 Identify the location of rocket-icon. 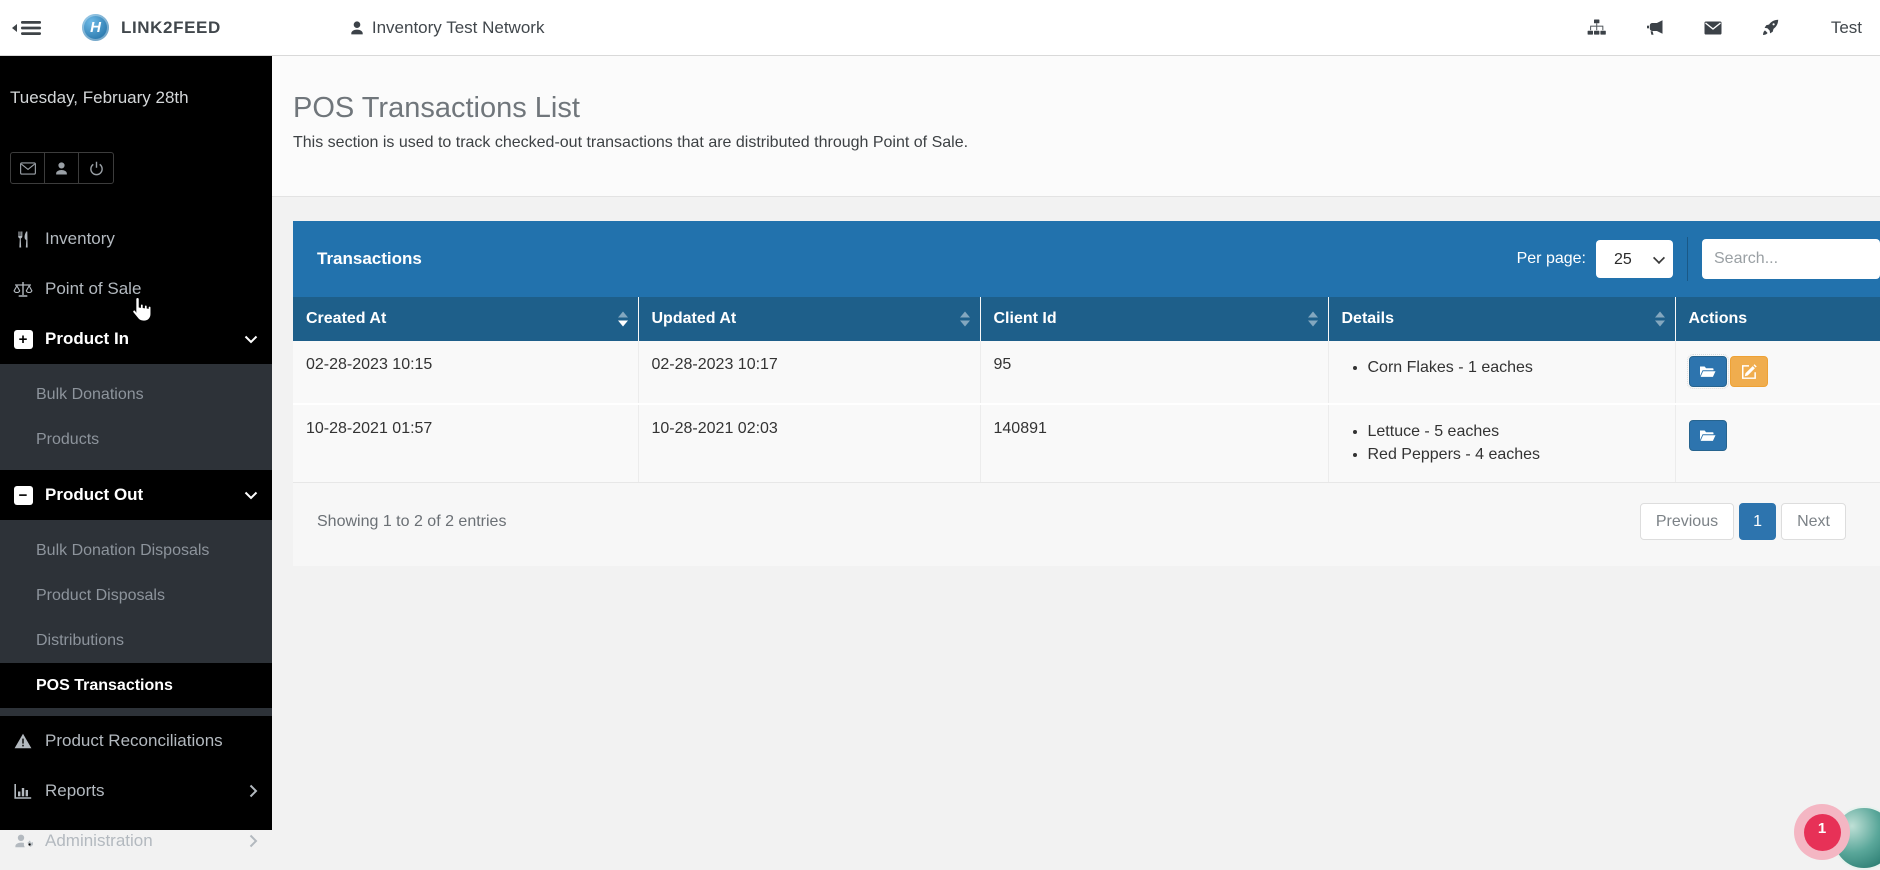
(1770, 27).